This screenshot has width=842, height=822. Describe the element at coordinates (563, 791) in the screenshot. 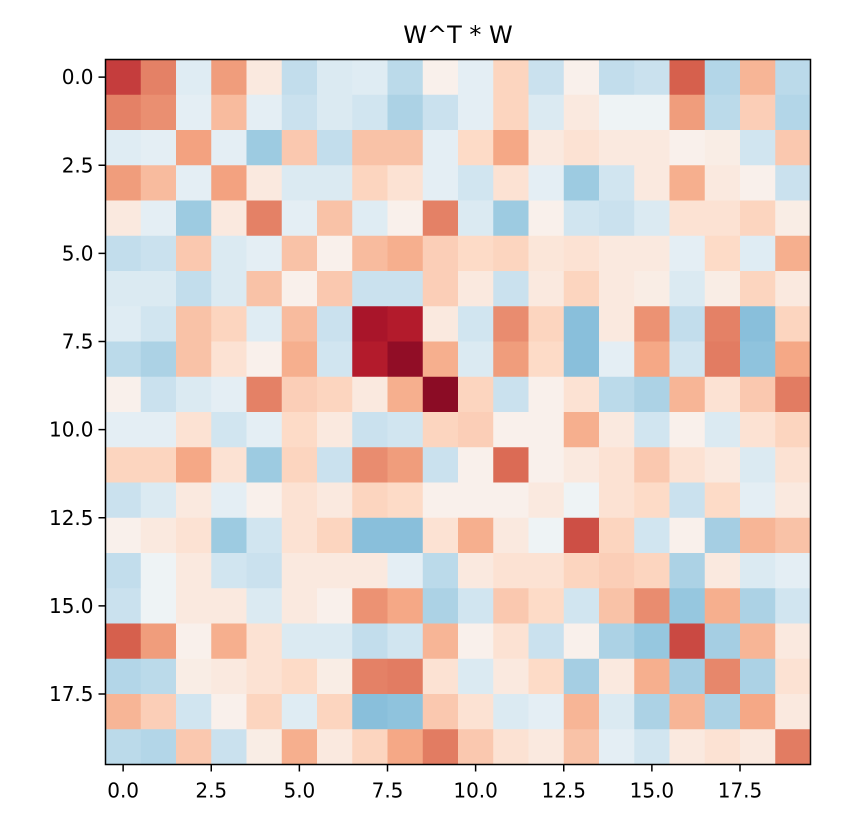

I see `x-tick-label: 12.5` at that location.